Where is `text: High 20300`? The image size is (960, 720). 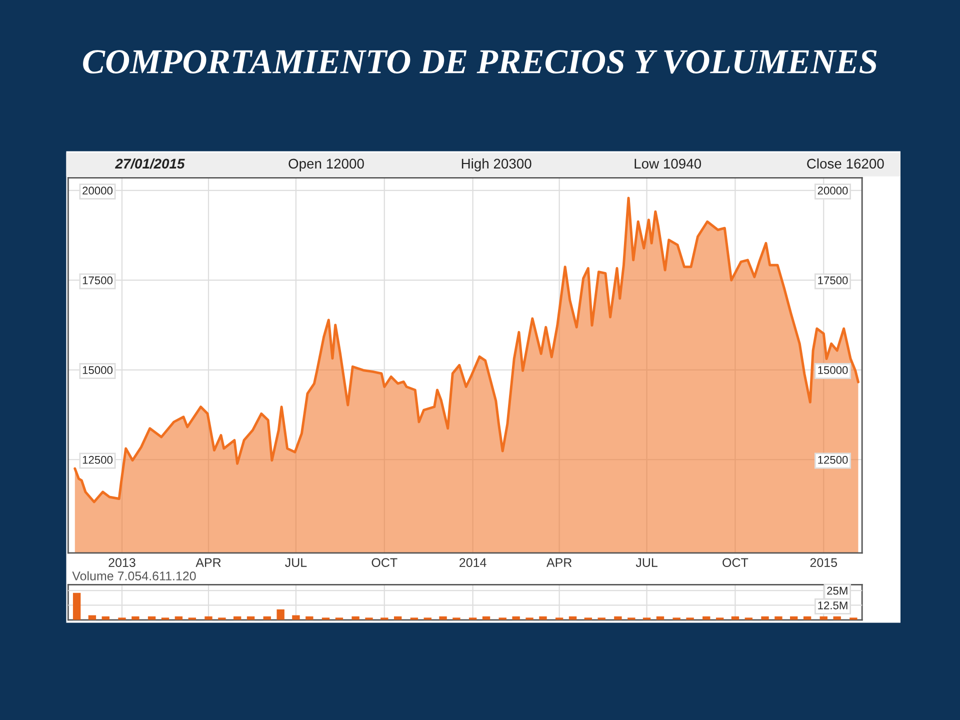
text: High 20300 is located at coordinates (497, 165).